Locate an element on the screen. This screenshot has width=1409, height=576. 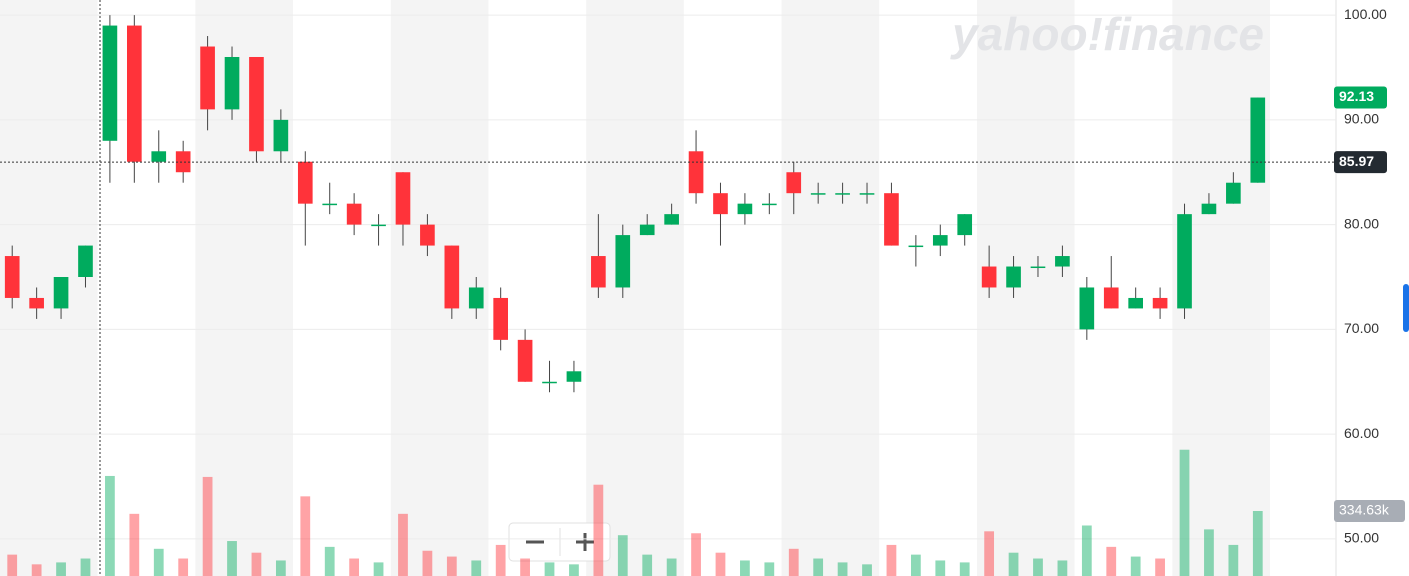
last-price-tag: 92.13 is located at coordinates (1356, 96).